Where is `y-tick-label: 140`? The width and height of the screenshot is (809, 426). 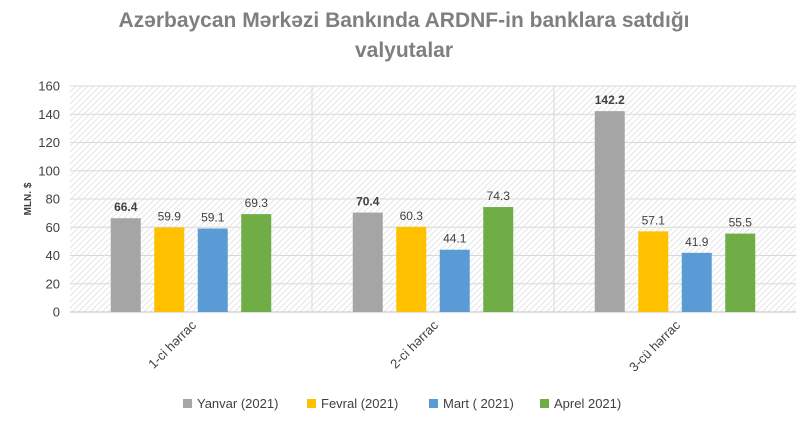 y-tick-label: 140 is located at coordinates (49, 114).